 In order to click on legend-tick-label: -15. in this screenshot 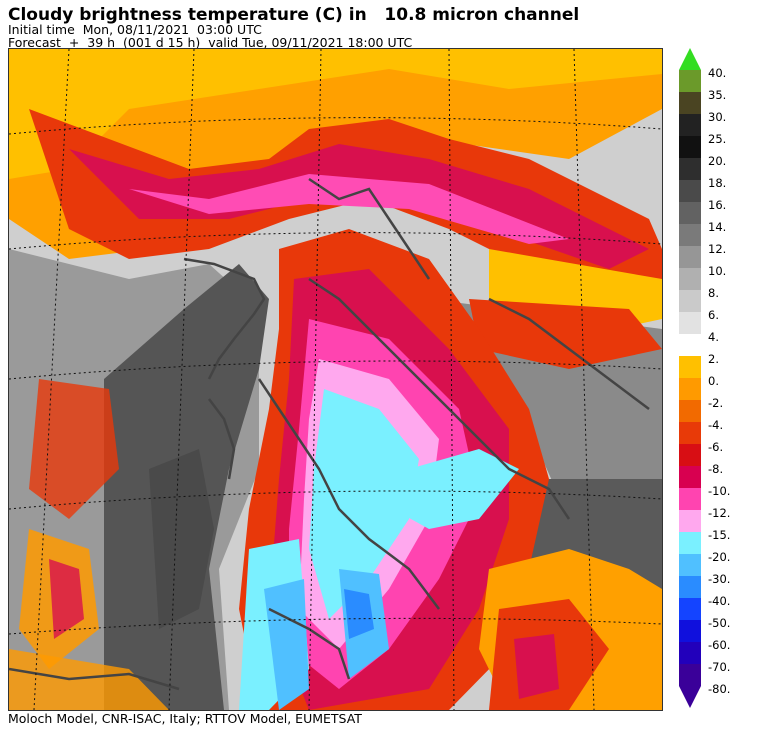, I will do `click(719, 535)`.